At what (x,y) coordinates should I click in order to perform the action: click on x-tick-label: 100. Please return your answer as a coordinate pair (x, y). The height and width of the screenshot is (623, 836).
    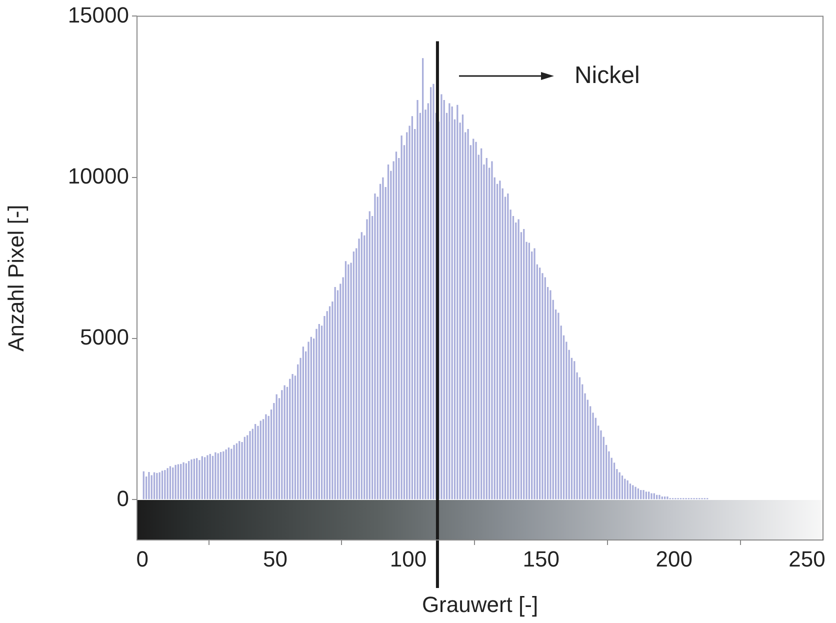
    Looking at the image, I should click on (408, 559).